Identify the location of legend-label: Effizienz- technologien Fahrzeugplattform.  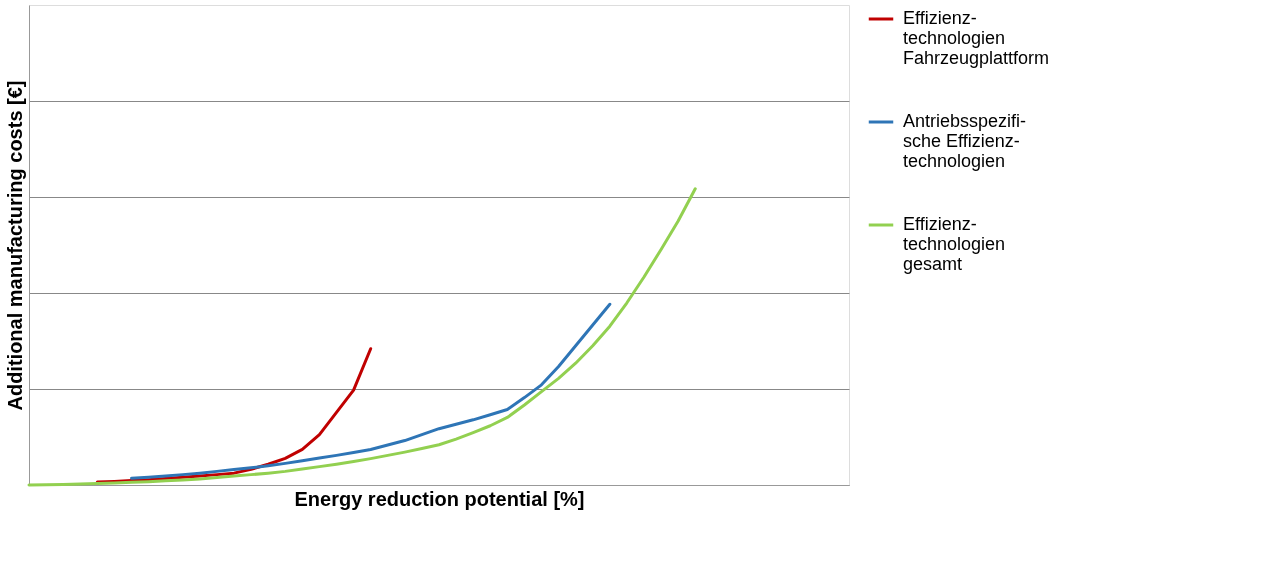
(976, 38).